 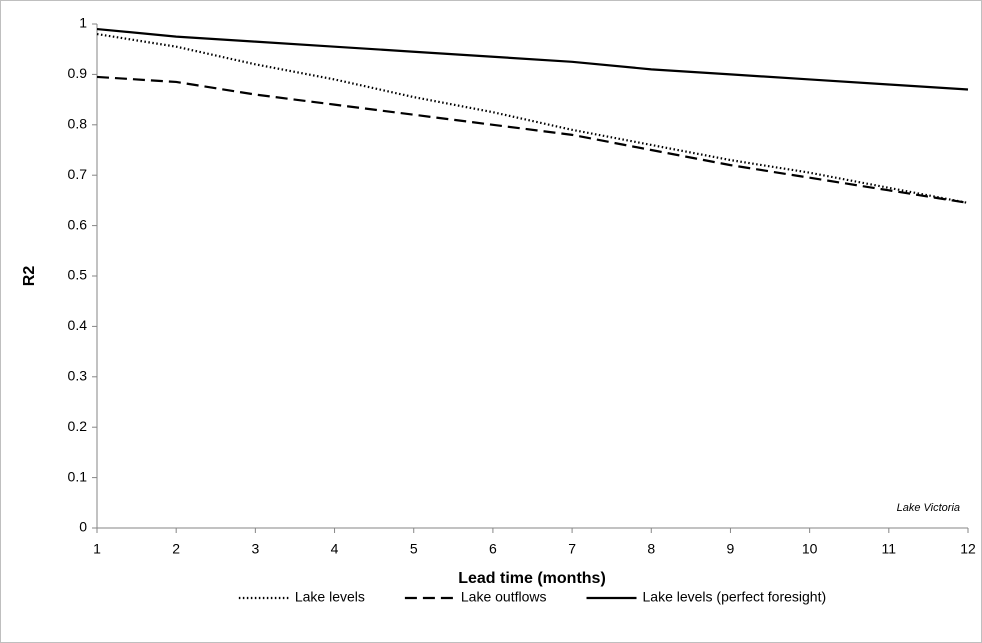 What do you see at coordinates (493, 549) in the screenshot?
I see `x-tick-label: 6` at bounding box center [493, 549].